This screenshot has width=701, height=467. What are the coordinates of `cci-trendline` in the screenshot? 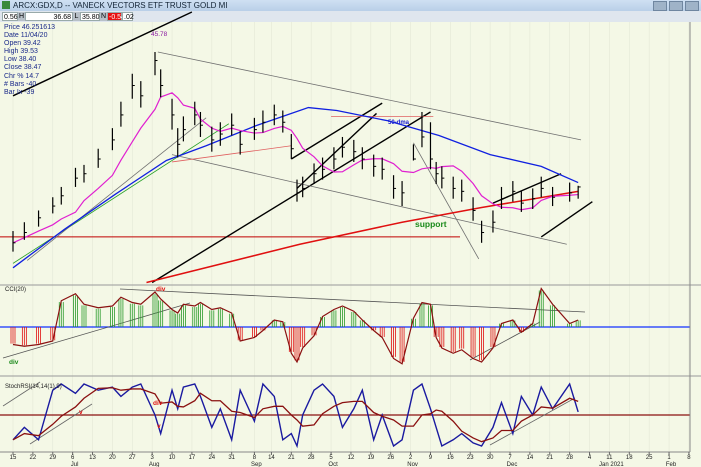 It's located at (352, 300).